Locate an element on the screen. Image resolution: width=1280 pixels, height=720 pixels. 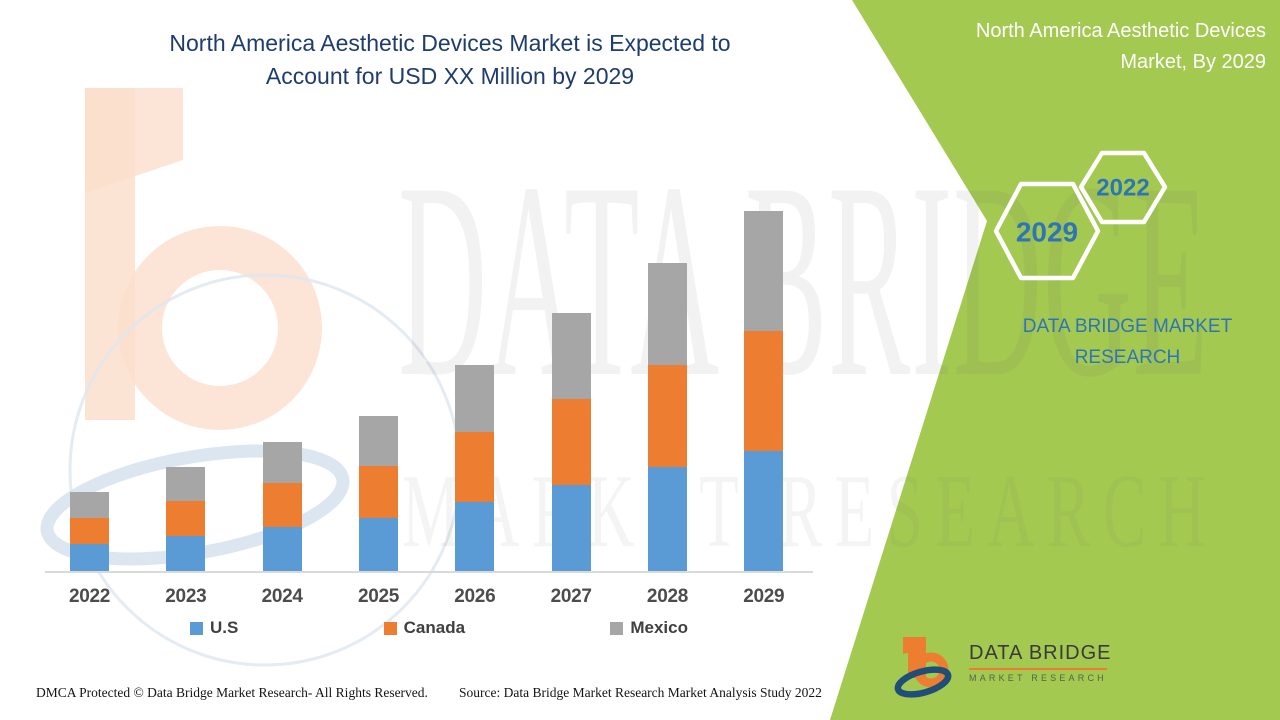
stacked-bar-2025 is located at coordinates (378, 494).